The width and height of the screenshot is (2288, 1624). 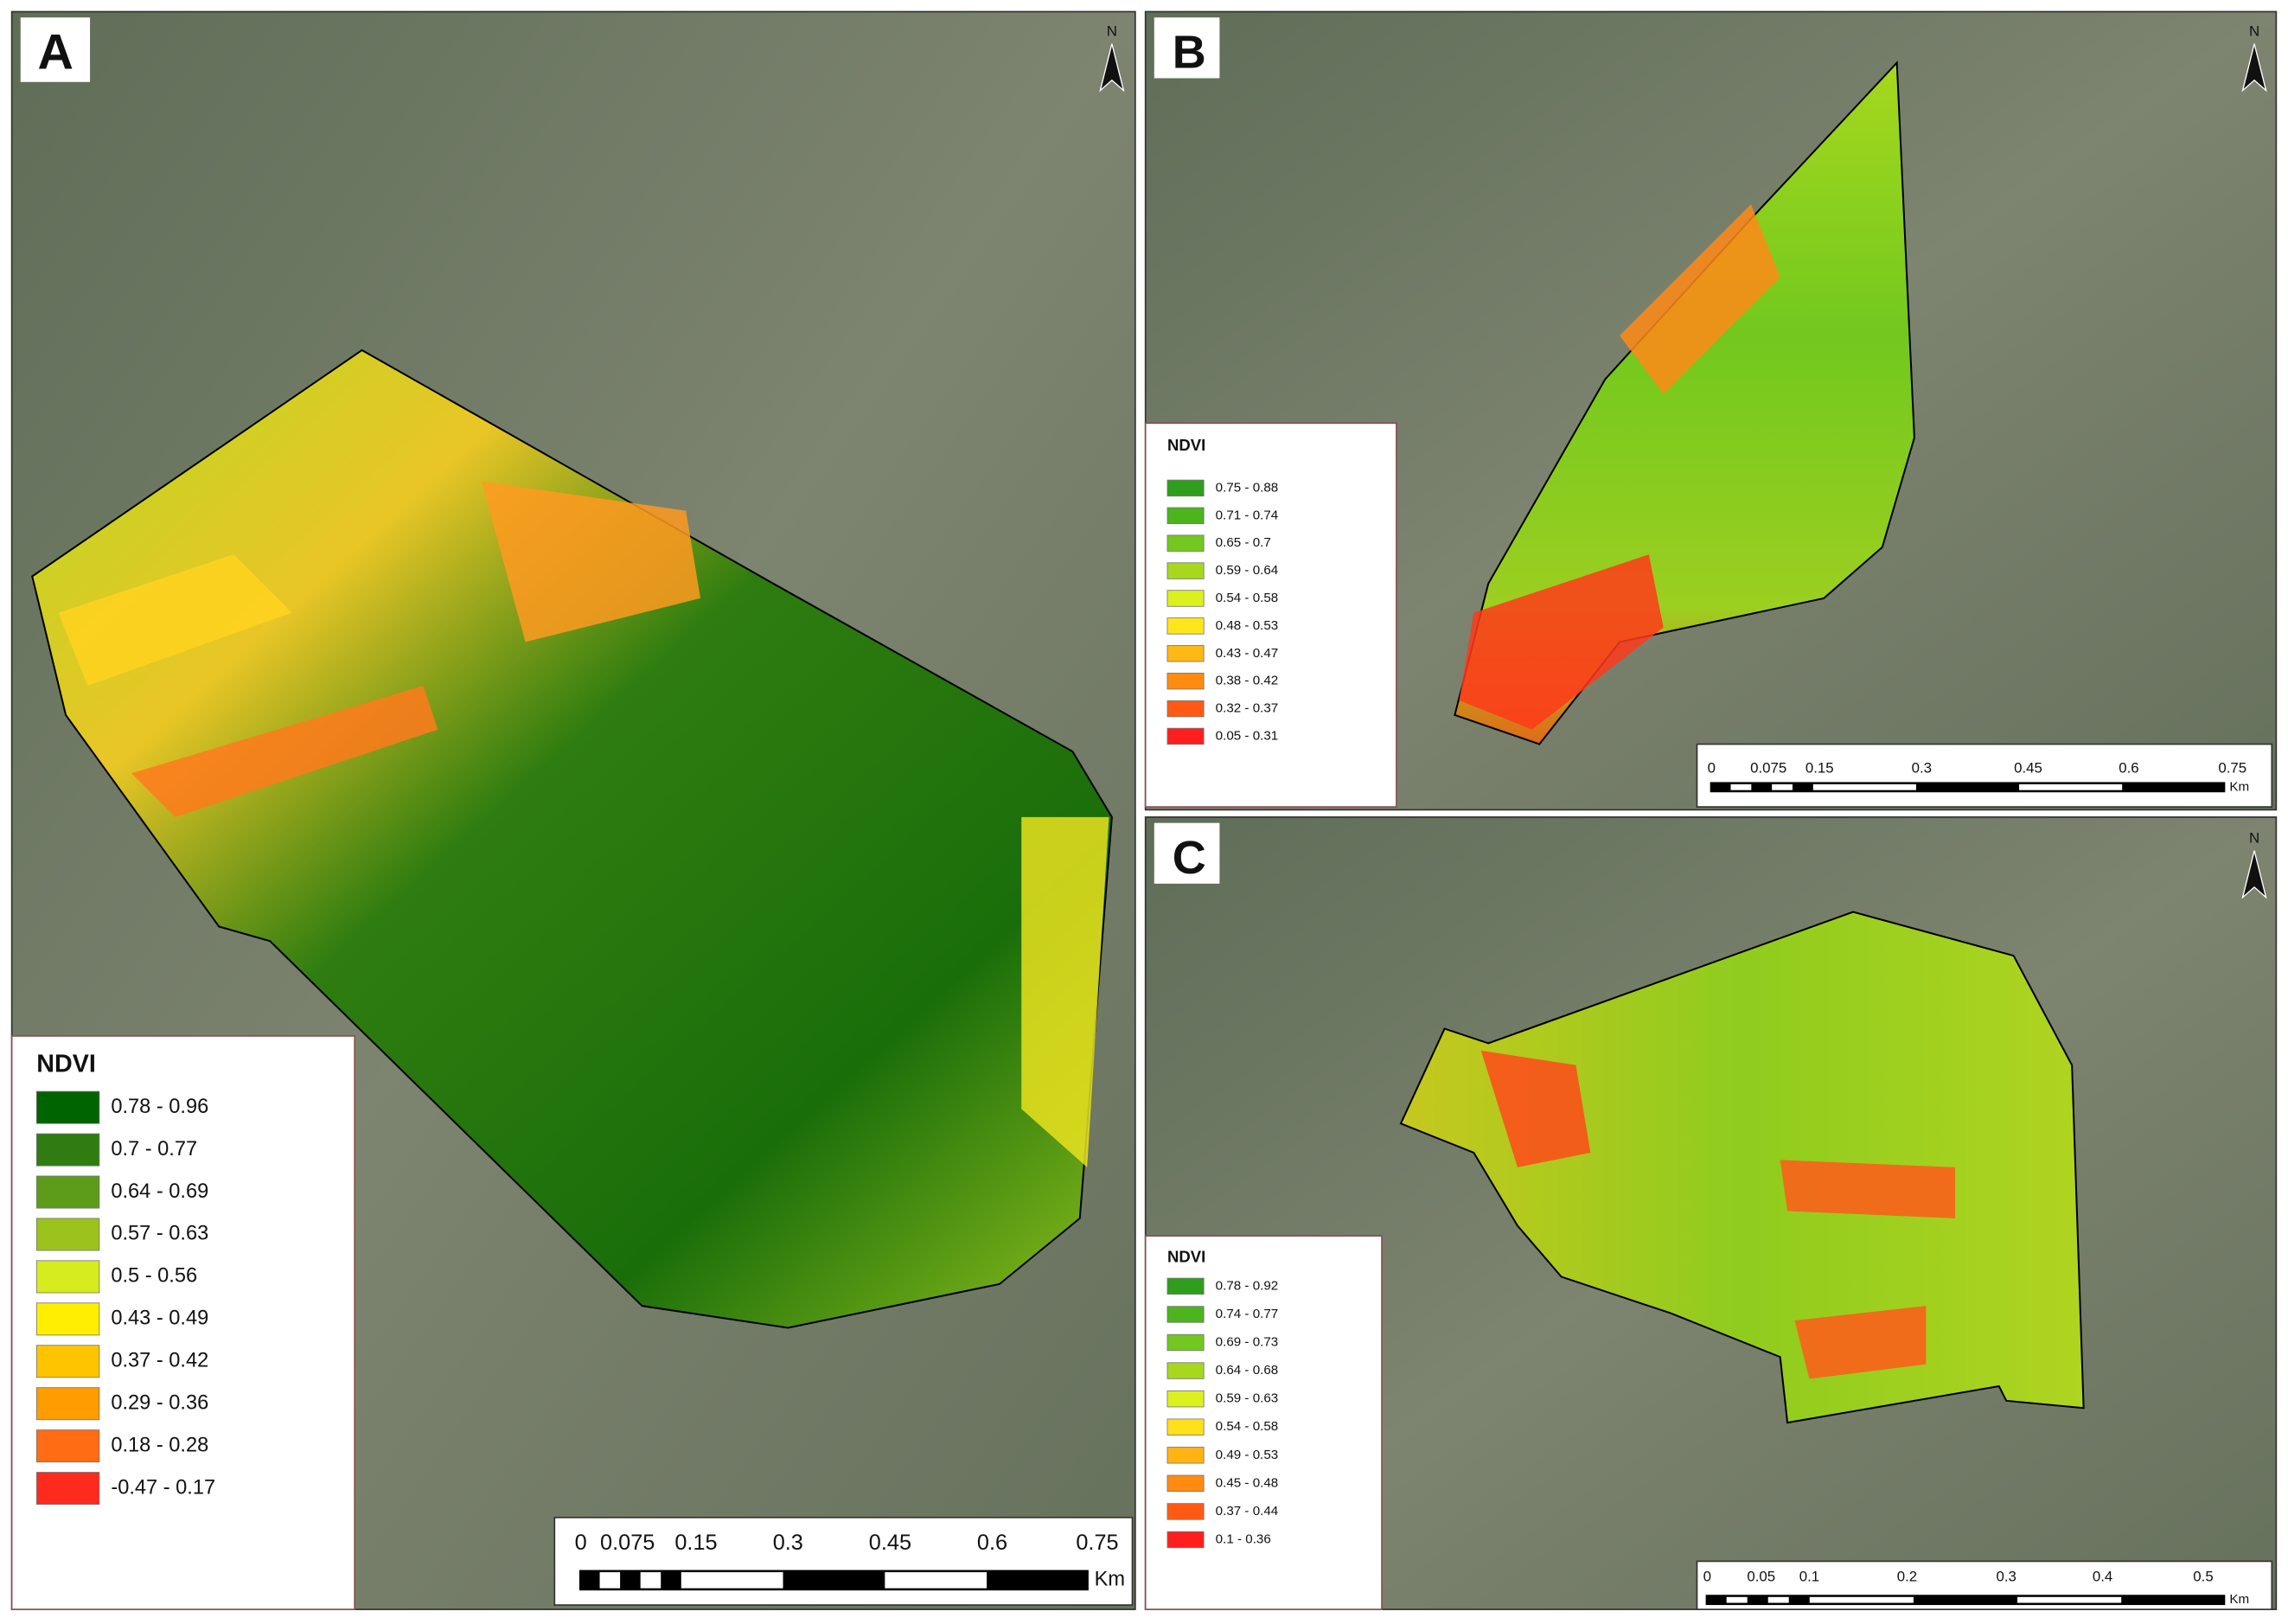 I want to click on legend-label: 0.78 - 0.92, so click(x=1248, y=1285).